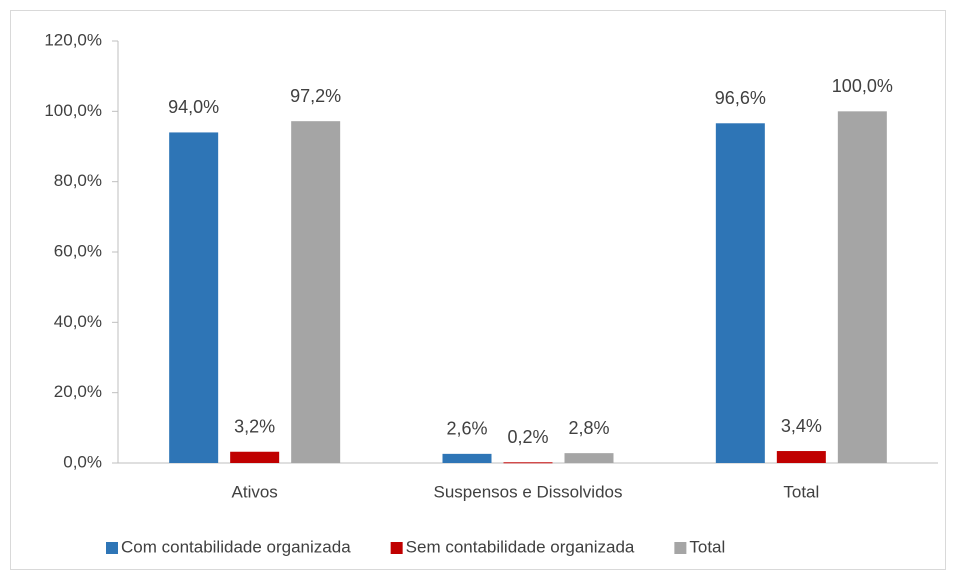 This screenshot has height=579, width=956. I want to click on x-tick-label: Suspensos e Dissolvidos, so click(528, 491).